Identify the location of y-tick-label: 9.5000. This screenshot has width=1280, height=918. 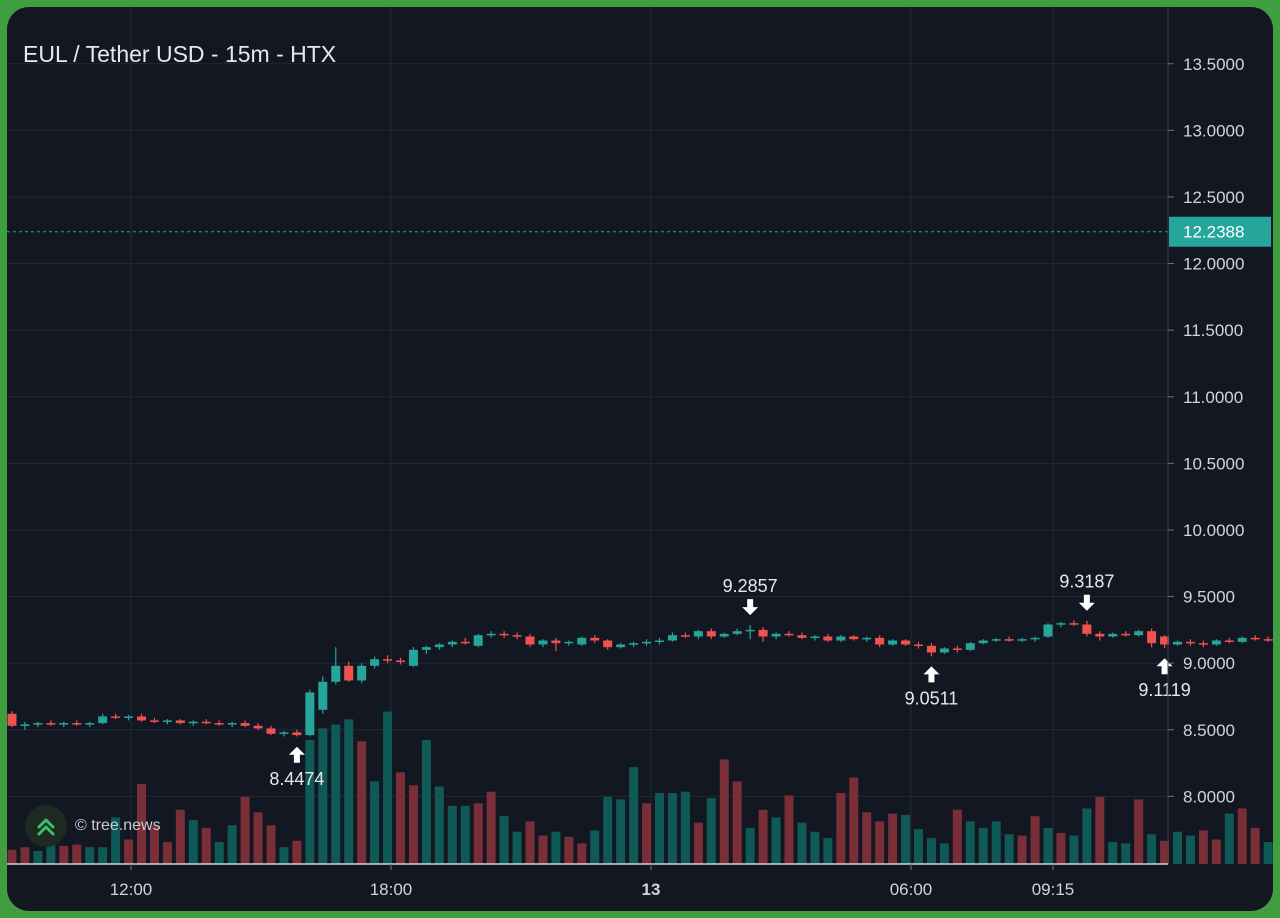
(1209, 597).